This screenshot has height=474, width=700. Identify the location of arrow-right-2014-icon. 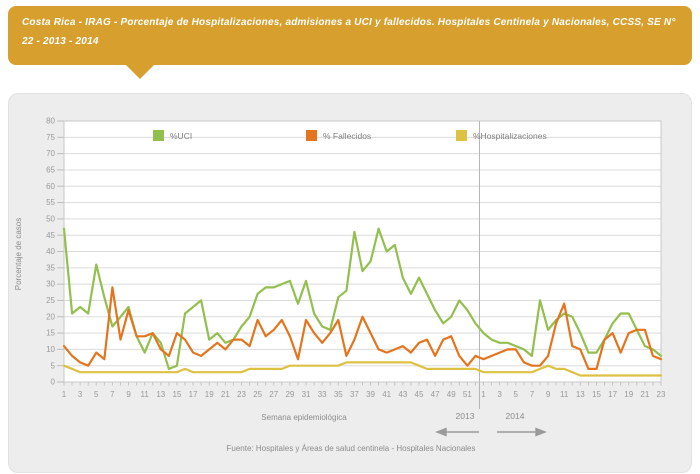
(541, 432).